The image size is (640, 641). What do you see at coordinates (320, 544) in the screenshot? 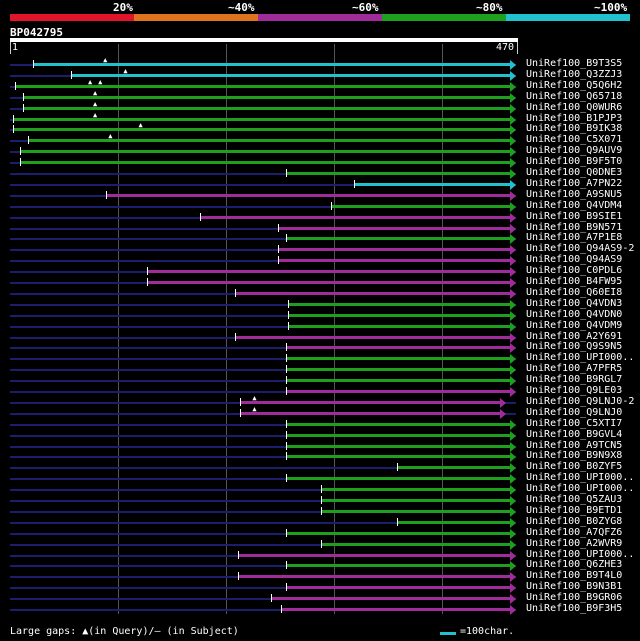
I see `hit-row: UniRef100_A2WVR9` at bounding box center [320, 544].